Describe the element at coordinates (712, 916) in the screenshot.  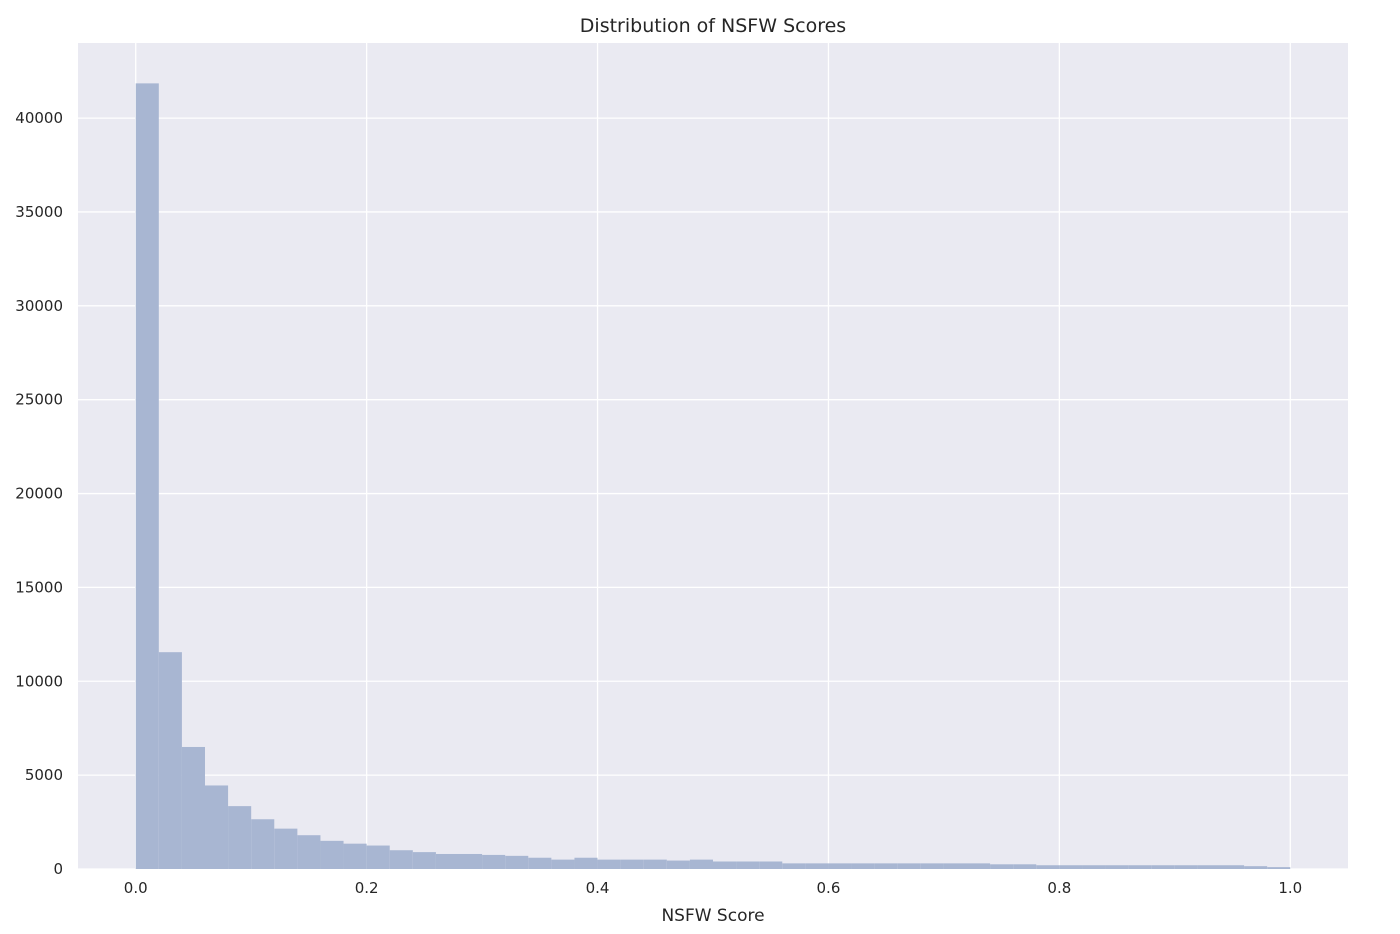
I see `x-axis-label: NSFW Score` at that location.